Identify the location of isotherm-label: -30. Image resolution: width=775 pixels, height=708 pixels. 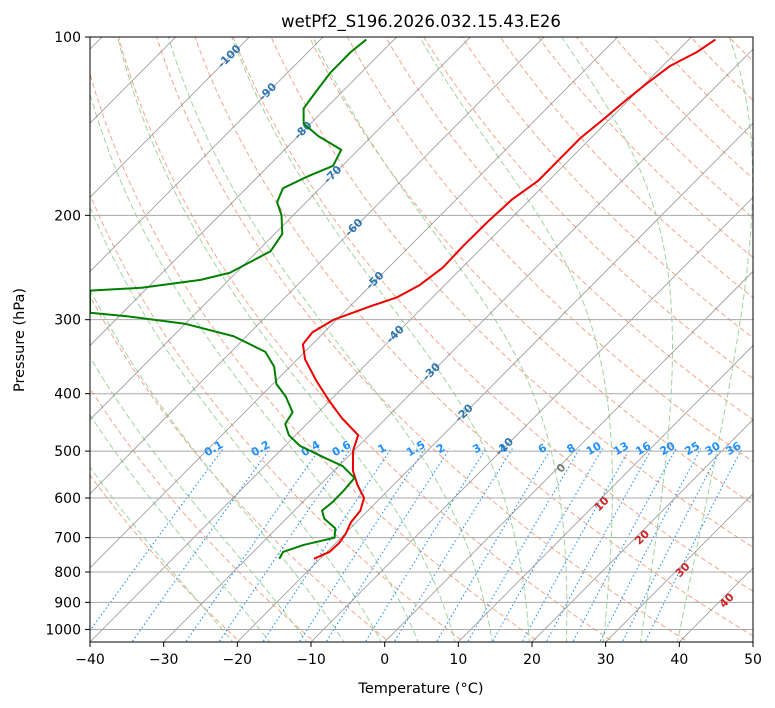
(431, 371).